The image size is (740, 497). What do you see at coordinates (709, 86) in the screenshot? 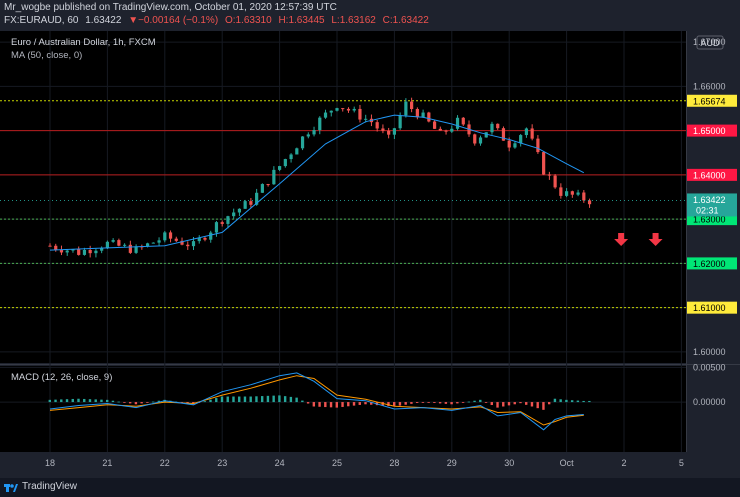
I see `y-tick-label: 1.66000` at bounding box center [709, 86].